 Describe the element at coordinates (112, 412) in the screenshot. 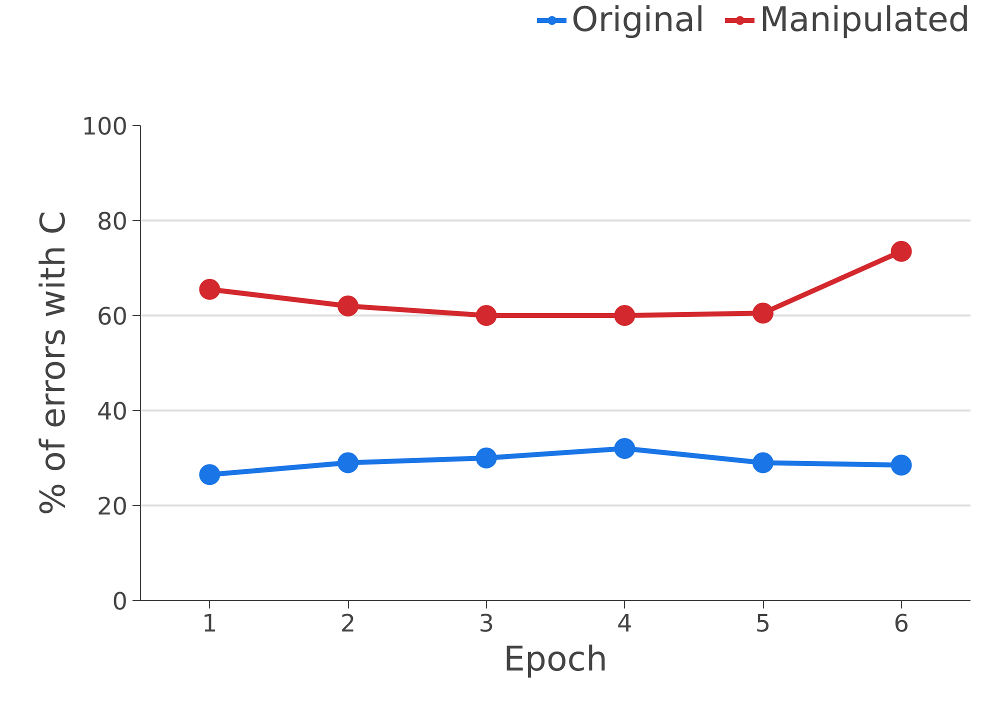

I see `y-tick-label: 40` at that location.